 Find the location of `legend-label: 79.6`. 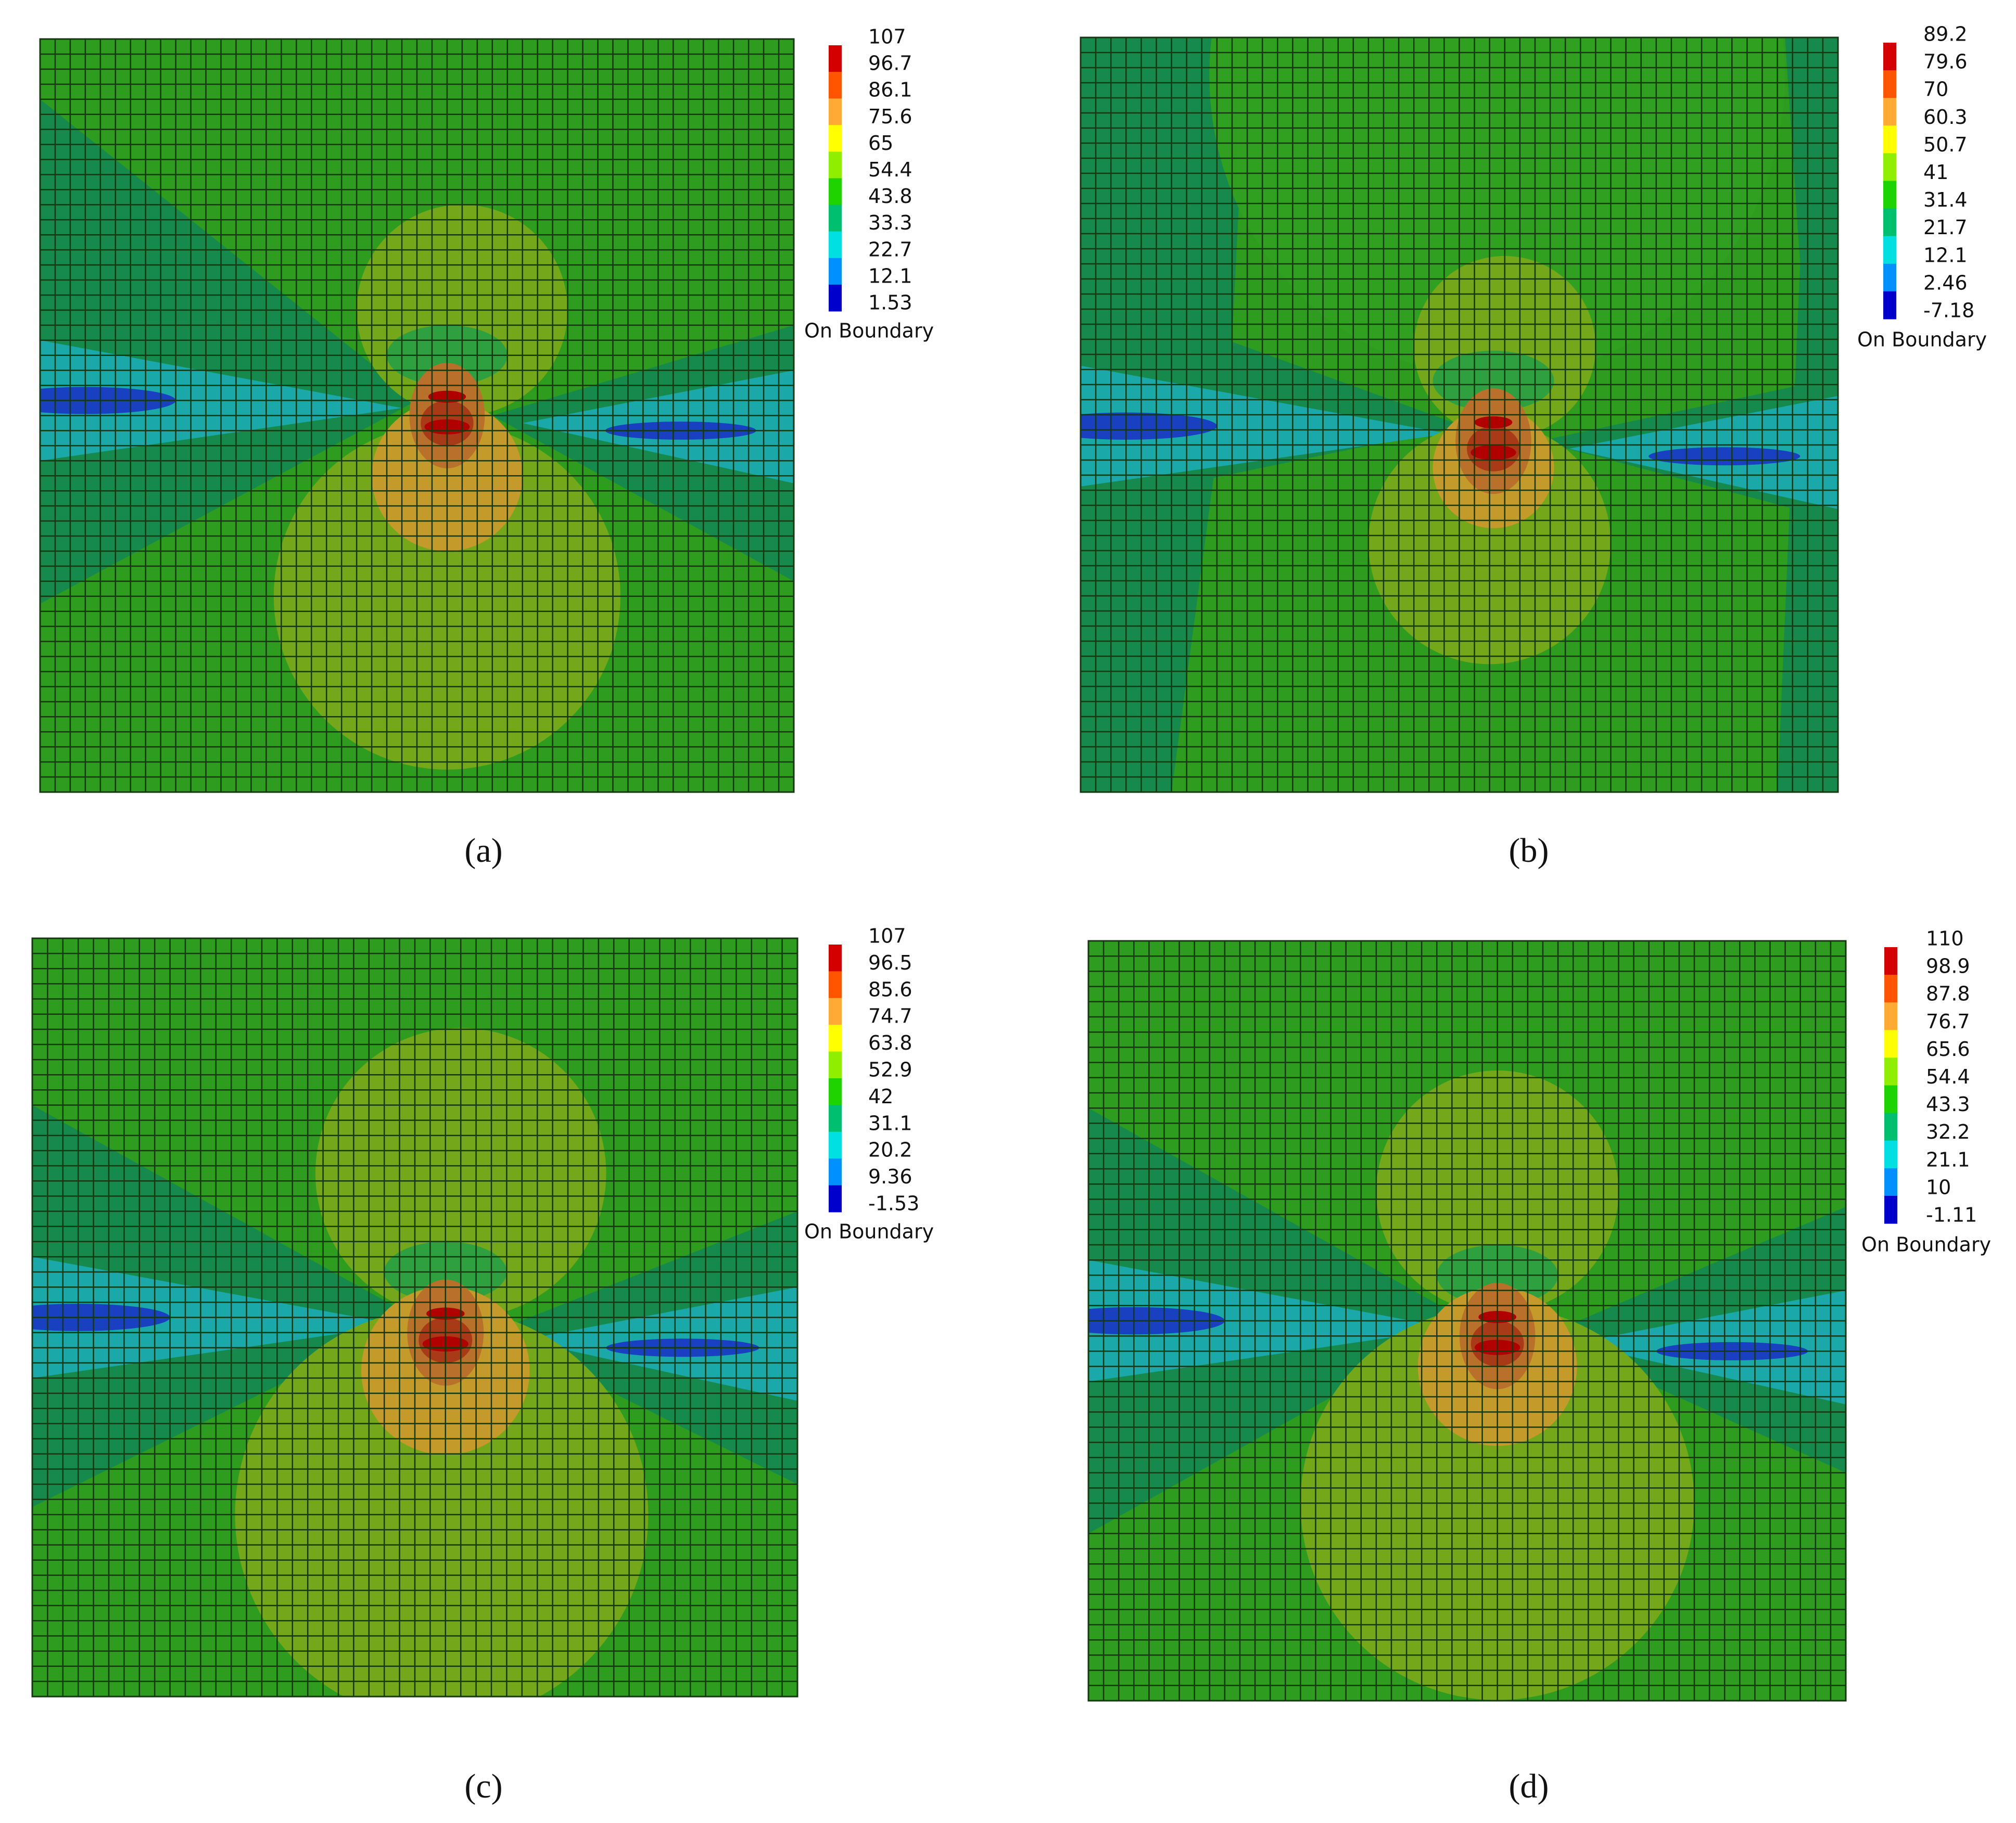

legend-label: 79.6 is located at coordinates (1945, 61).